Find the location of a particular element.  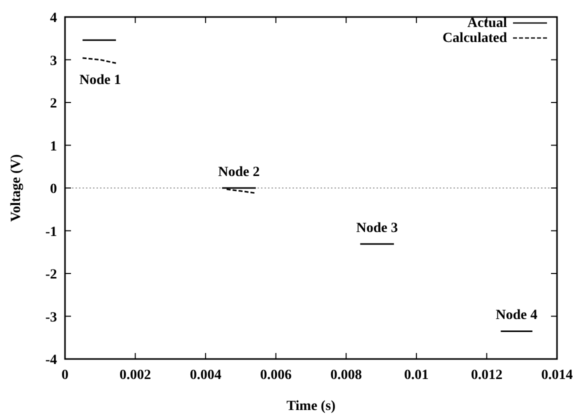

y-axis-title: Voltage (V) is located at coordinates (16, 188).